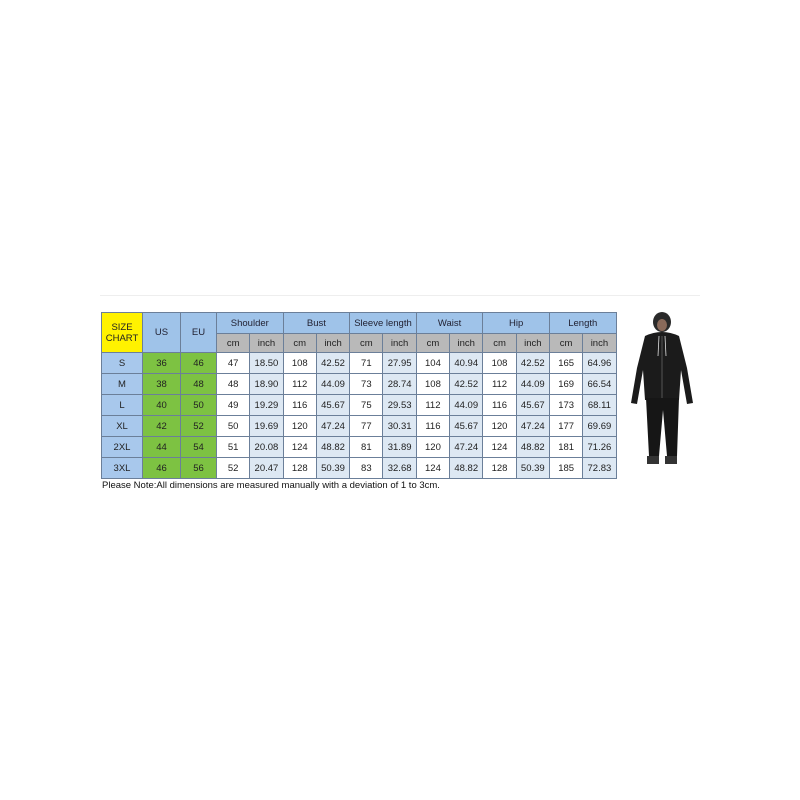 This screenshot has height=800, width=800. What do you see at coordinates (266, 426) in the screenshot?
I see `value-inch: 19.69` at bounding box center [266, 426].